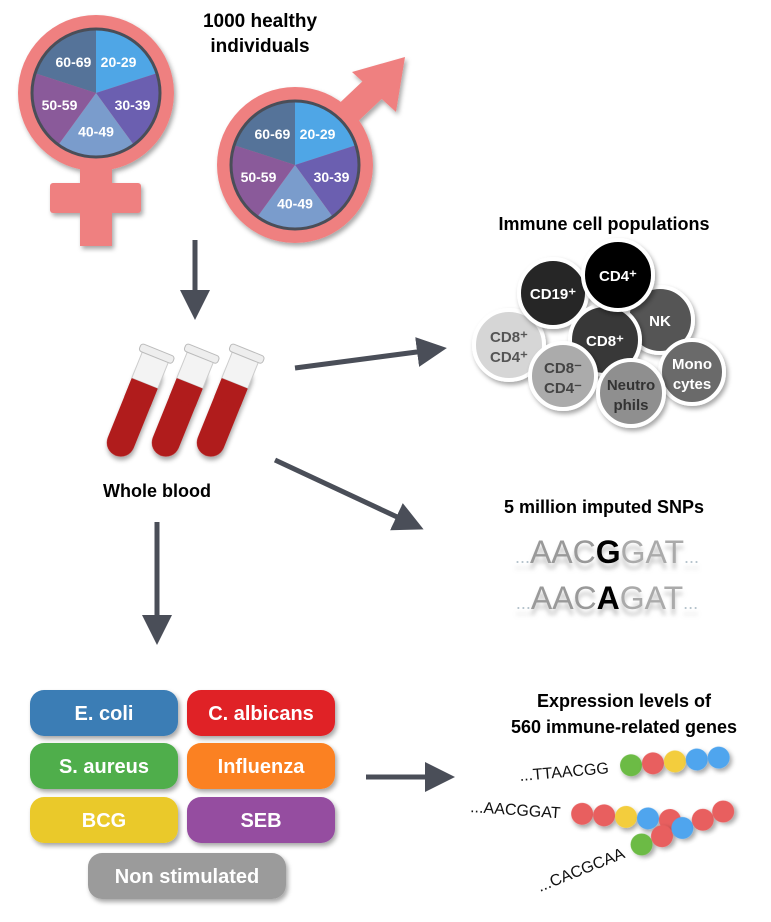 This screenshot has height=922, width=771. Describe the element at coordinates (692, 384) in the screenshot. I see `cell-label-line-2: cytes` at that location.